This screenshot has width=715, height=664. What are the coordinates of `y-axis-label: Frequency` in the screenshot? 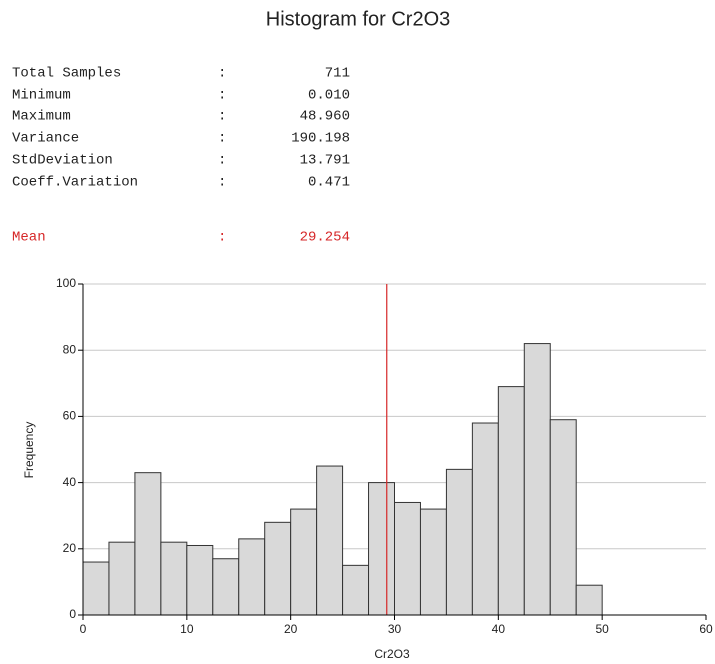 It's located at (29, 450).